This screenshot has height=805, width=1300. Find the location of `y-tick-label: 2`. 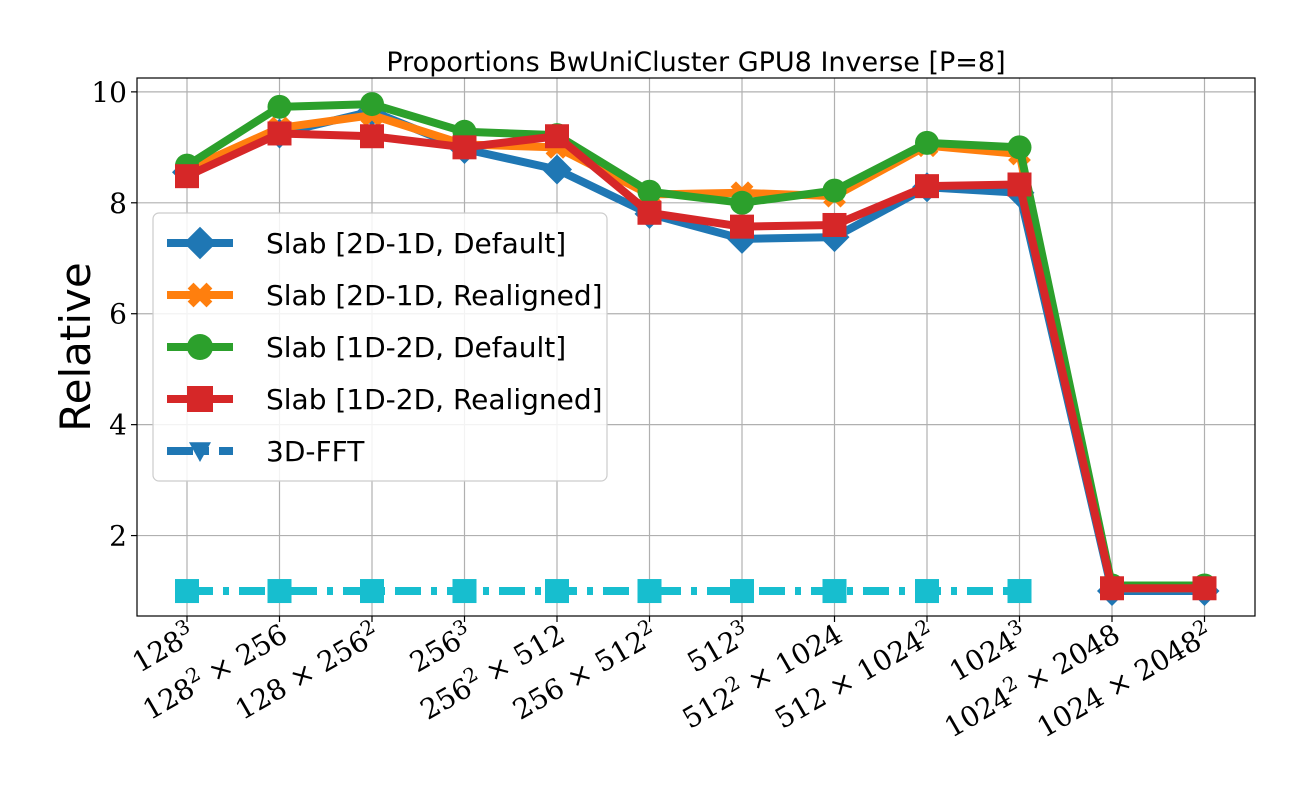

y-tick-label: 2 is located at coordinates (118, 536).